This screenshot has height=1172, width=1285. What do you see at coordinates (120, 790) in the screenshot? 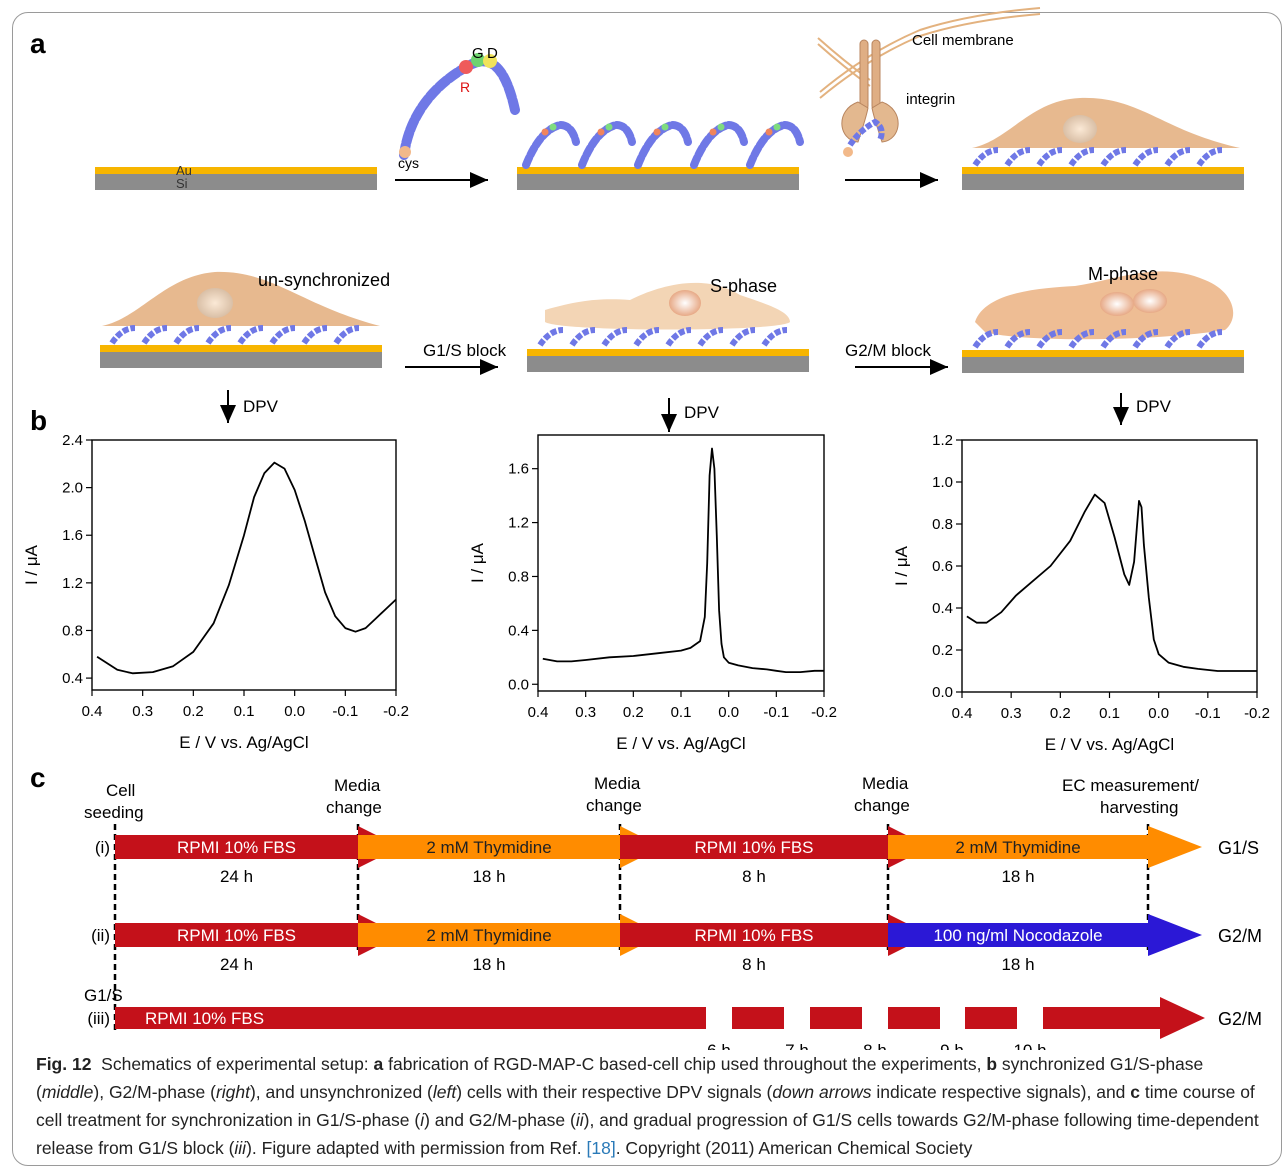
I see `header-cell-1: Cell` at bounding box center [120, 790].